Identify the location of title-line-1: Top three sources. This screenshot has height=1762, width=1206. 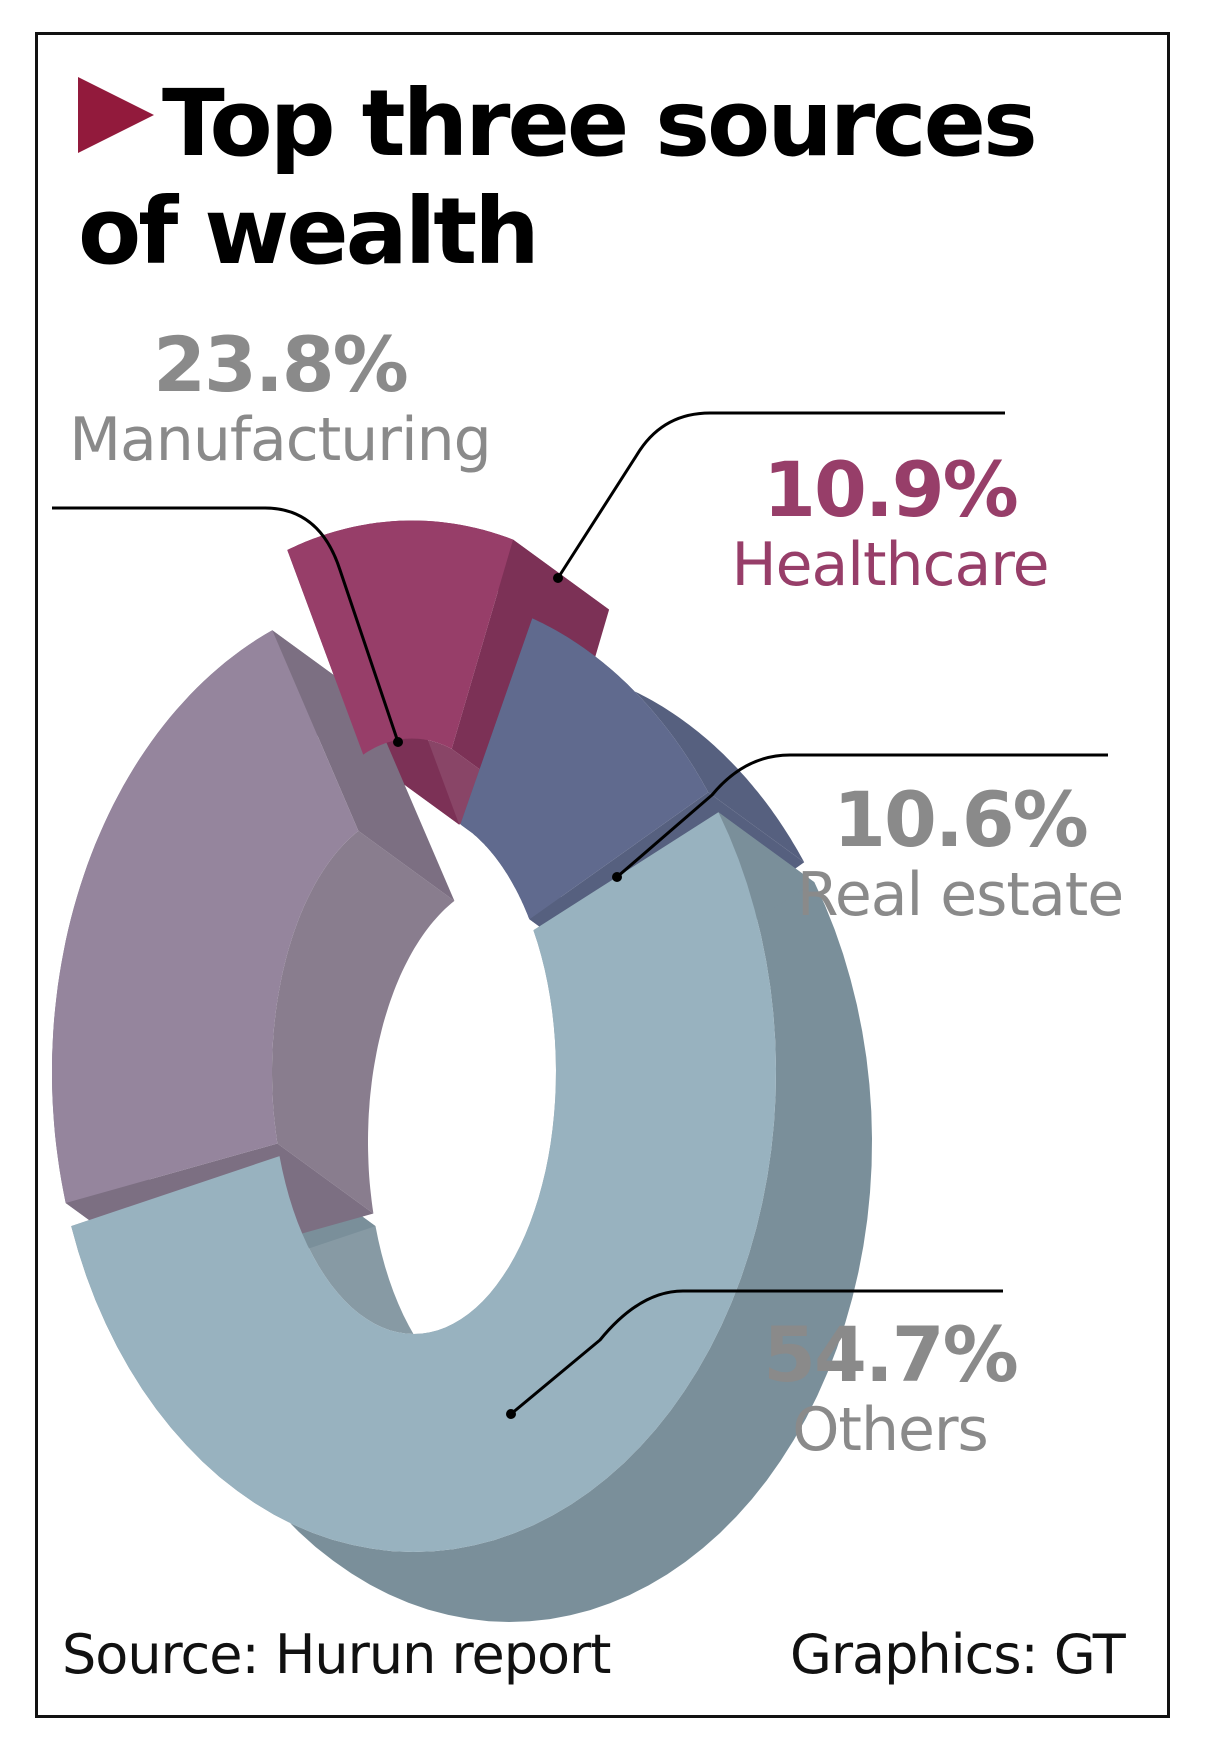
(600, 123).